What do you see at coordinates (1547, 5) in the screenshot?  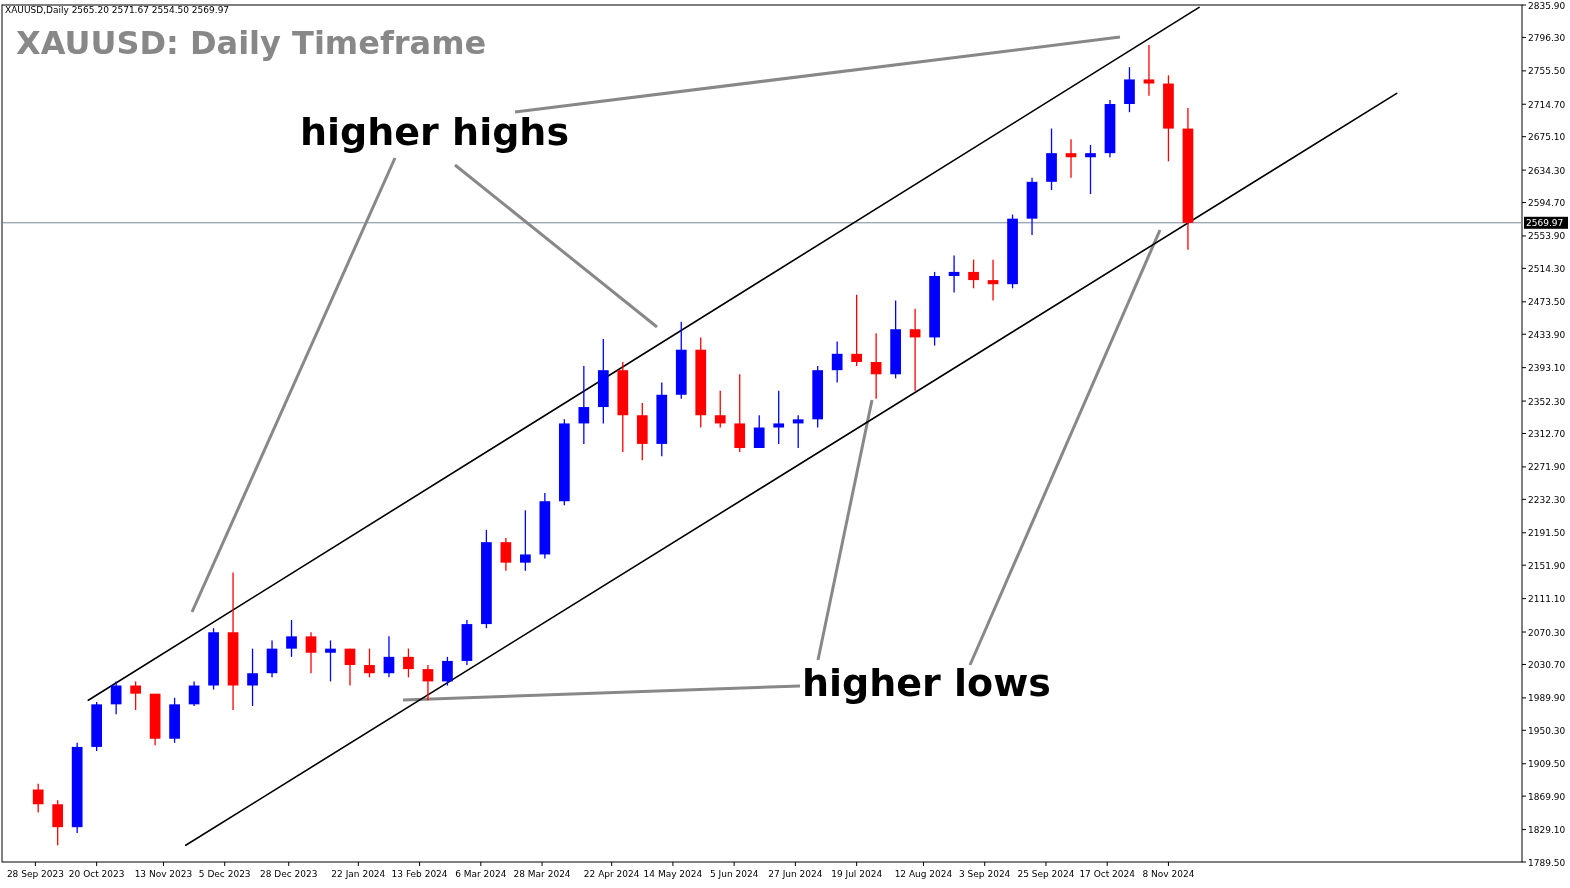 I see `y-tick-label: 2835.90` at bounding box center [1547, 5].